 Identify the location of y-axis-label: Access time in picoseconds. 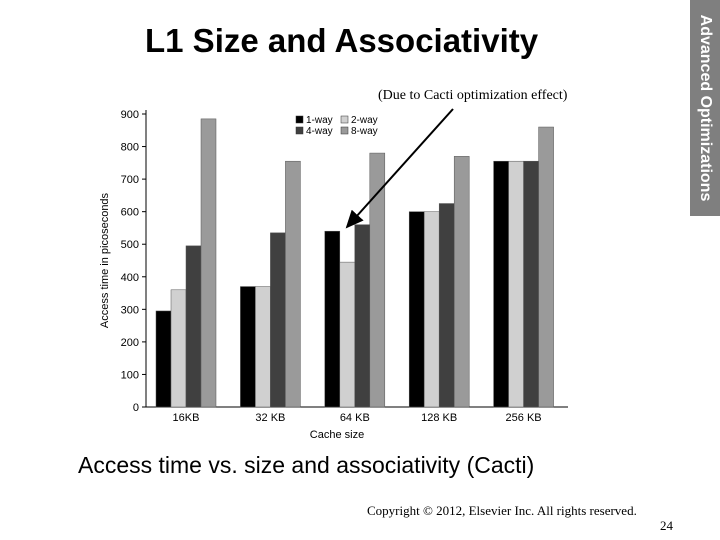
(105, 260).